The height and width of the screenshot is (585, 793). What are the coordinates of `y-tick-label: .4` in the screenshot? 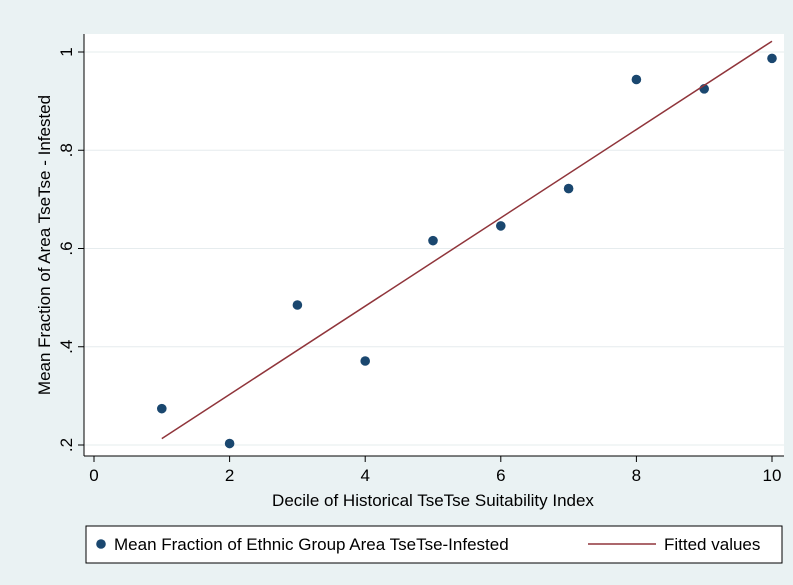 It's located at (66, 347).